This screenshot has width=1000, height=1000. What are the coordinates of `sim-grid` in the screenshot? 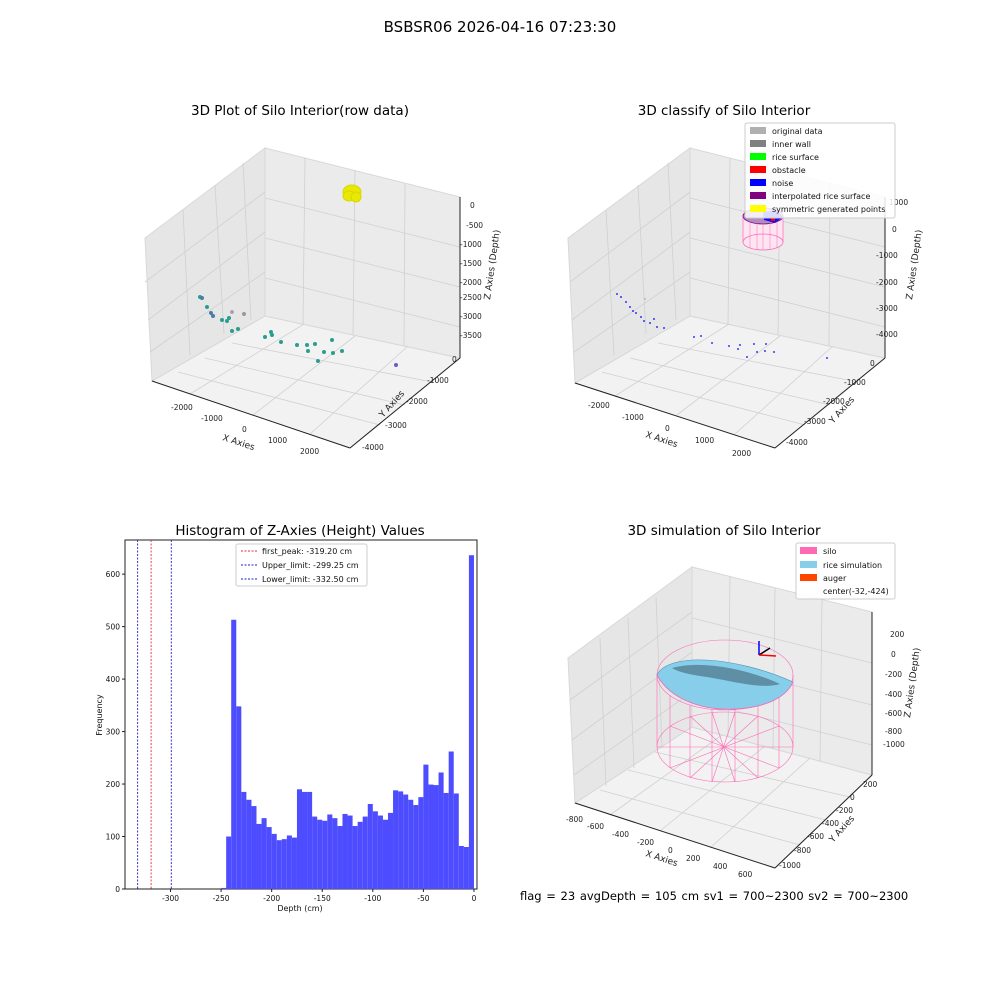 It's located at (721, 712).